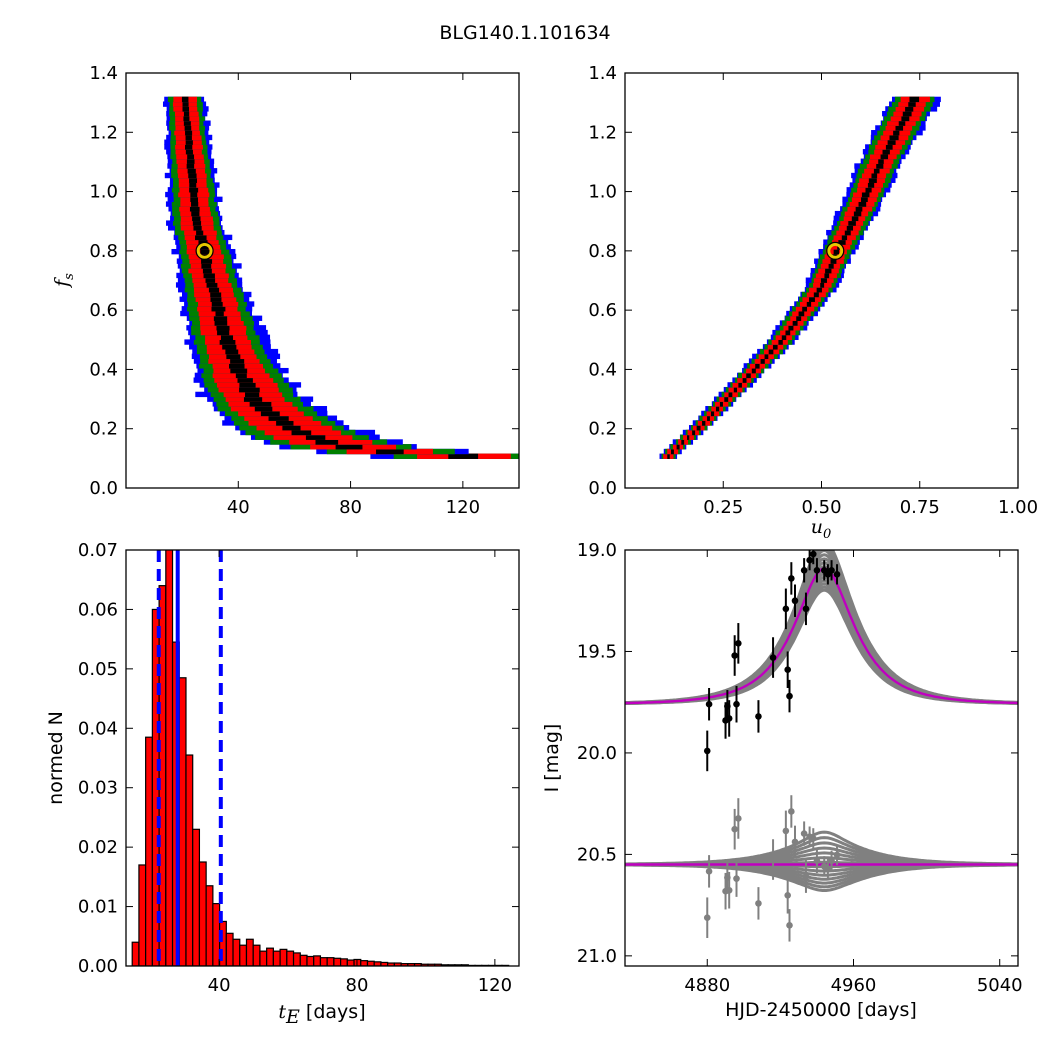  Describe the element at coordinates (103, 429) in the screenshot. I see `y-tick-label: 0.2` at that location.